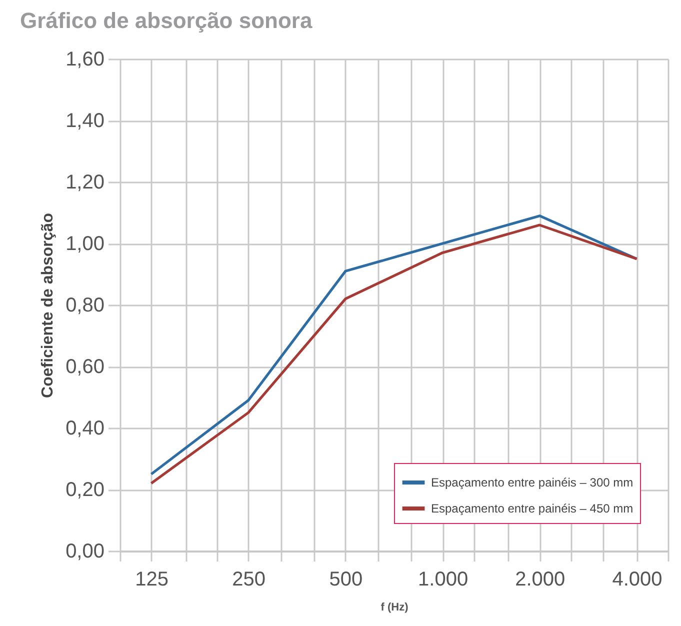 The image size is (681, 626). I want to click on x-axis-title: f (Hz), so click(394, 608).